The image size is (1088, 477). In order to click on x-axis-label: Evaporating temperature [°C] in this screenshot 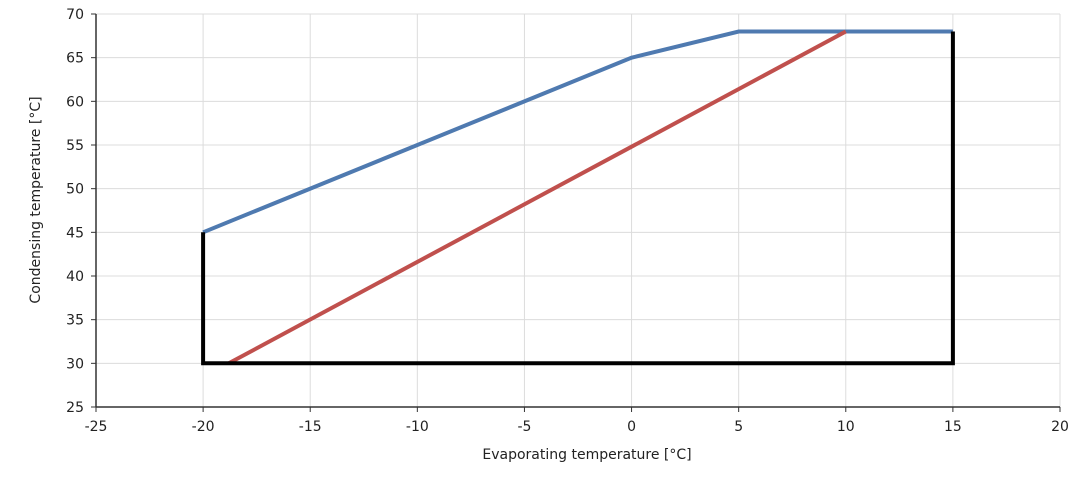, I will do `click(586, 455)`.